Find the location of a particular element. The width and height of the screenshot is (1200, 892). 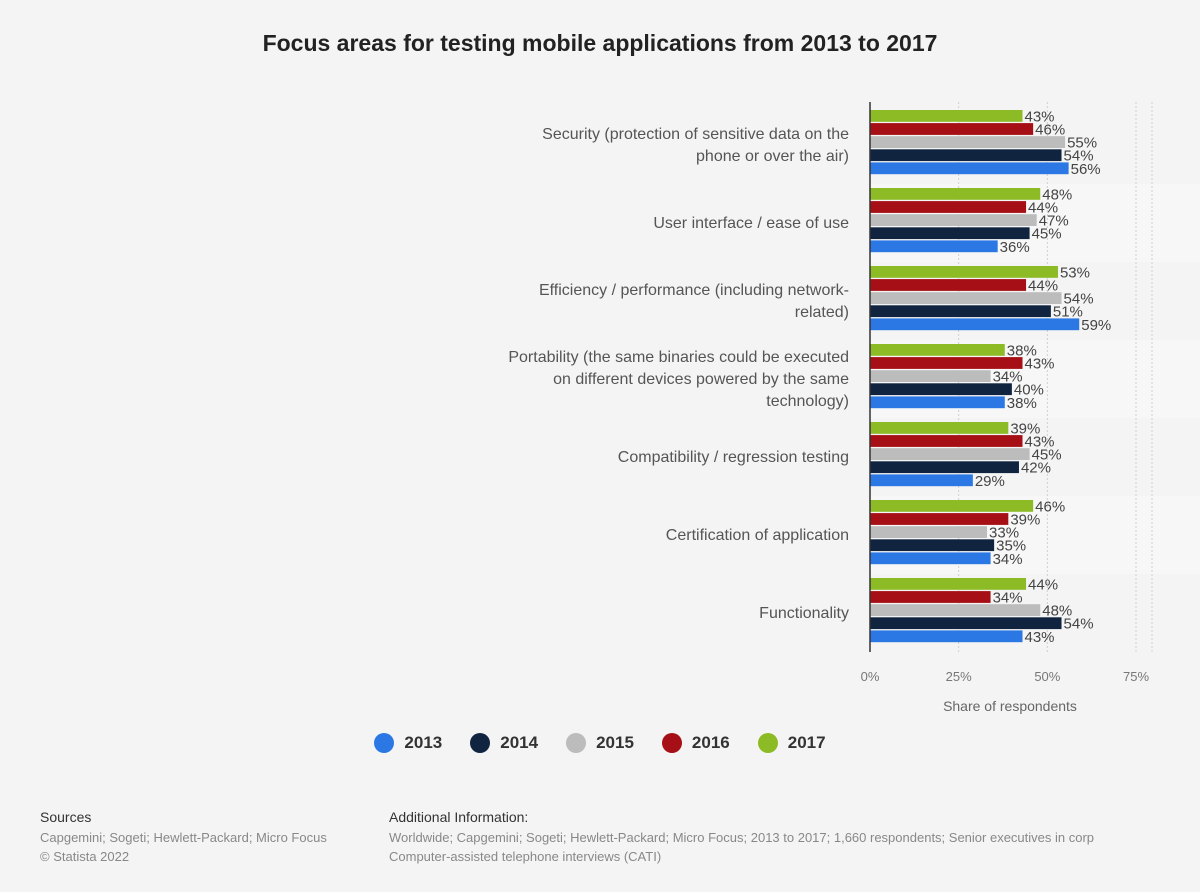

value-label-2014: 35% is located at coordinates (1011, 546).